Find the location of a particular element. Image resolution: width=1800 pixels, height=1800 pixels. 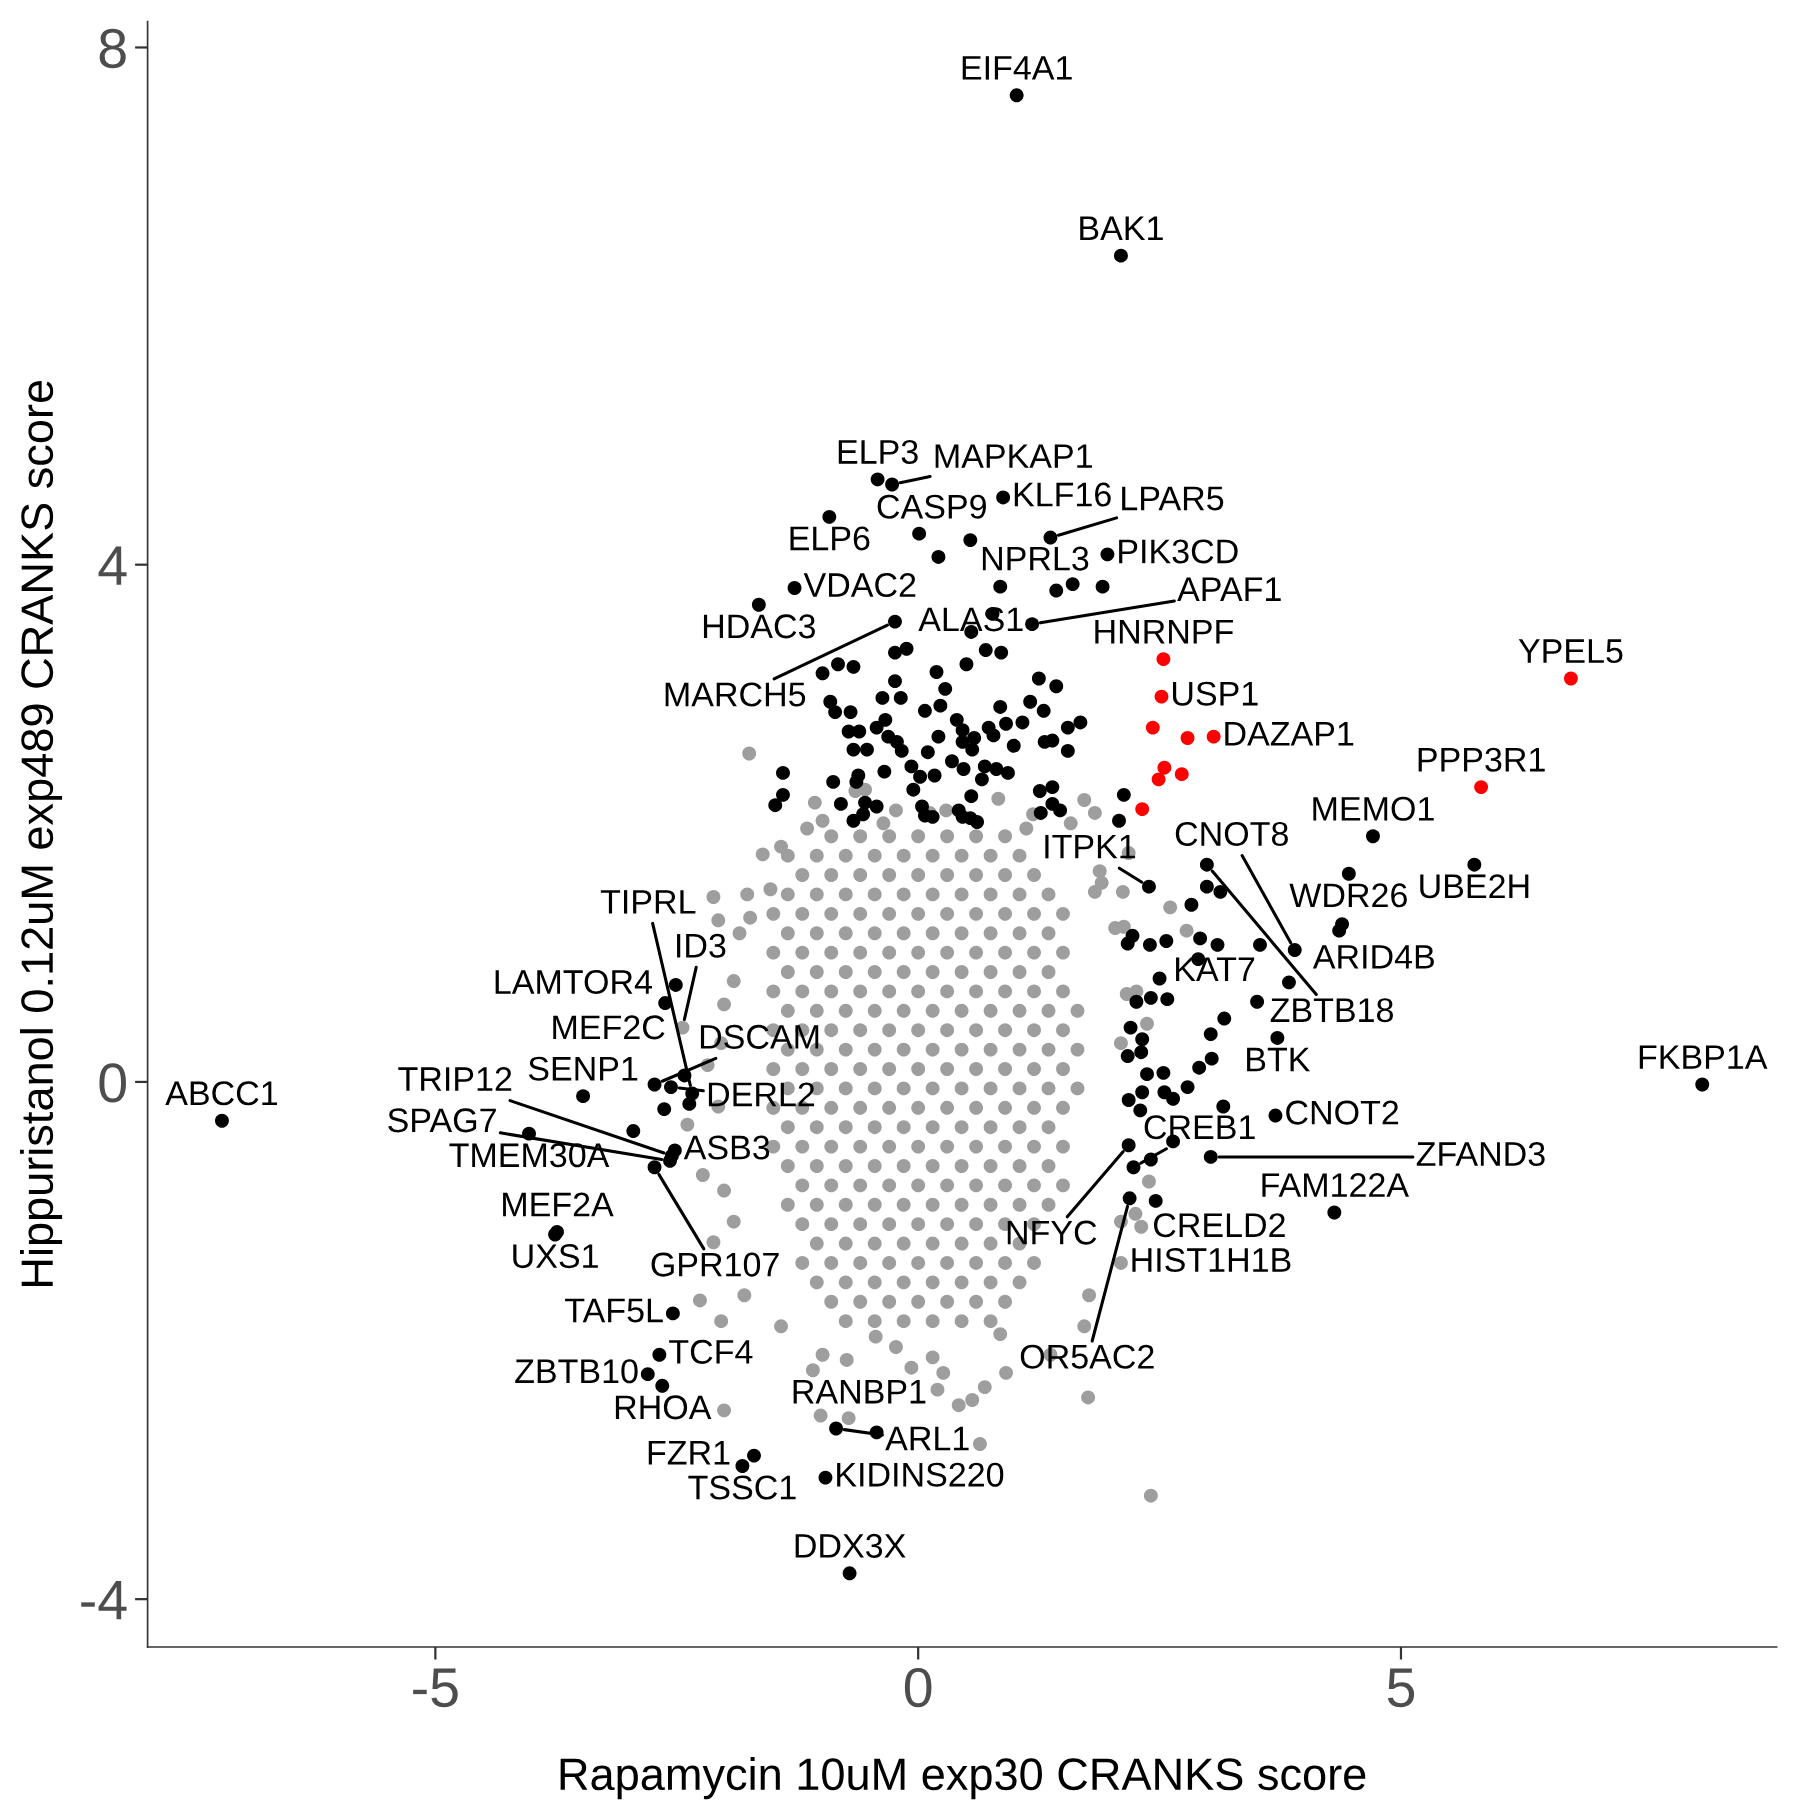

annotation: NPRL3 is located at coordinates (1035, 558).